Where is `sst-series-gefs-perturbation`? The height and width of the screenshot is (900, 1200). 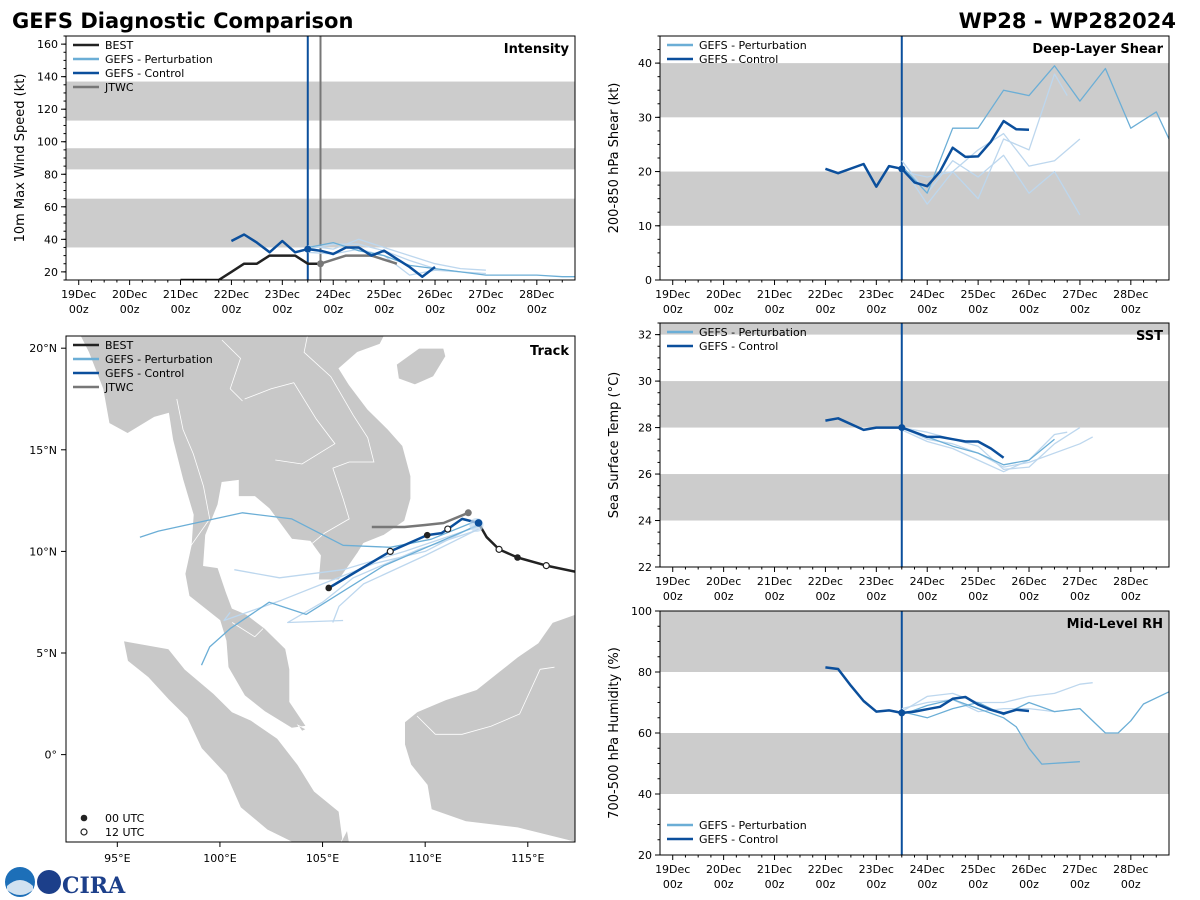
sst-series-gefs-perturbation is located at coordinates (997, 447).